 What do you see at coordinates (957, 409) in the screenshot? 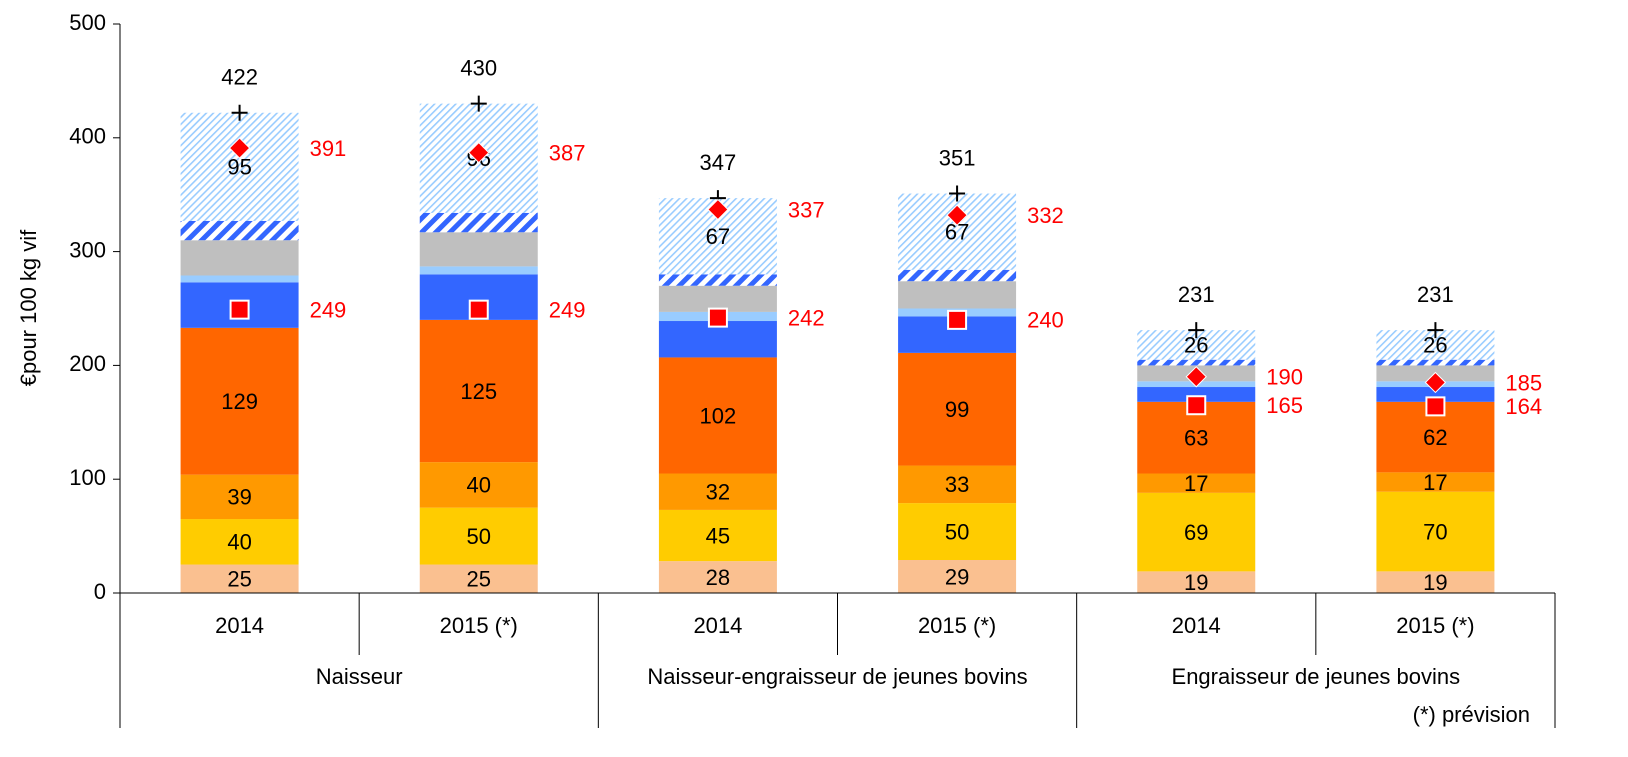
I see `segment-label: 99` at bounding box center [957, 409].